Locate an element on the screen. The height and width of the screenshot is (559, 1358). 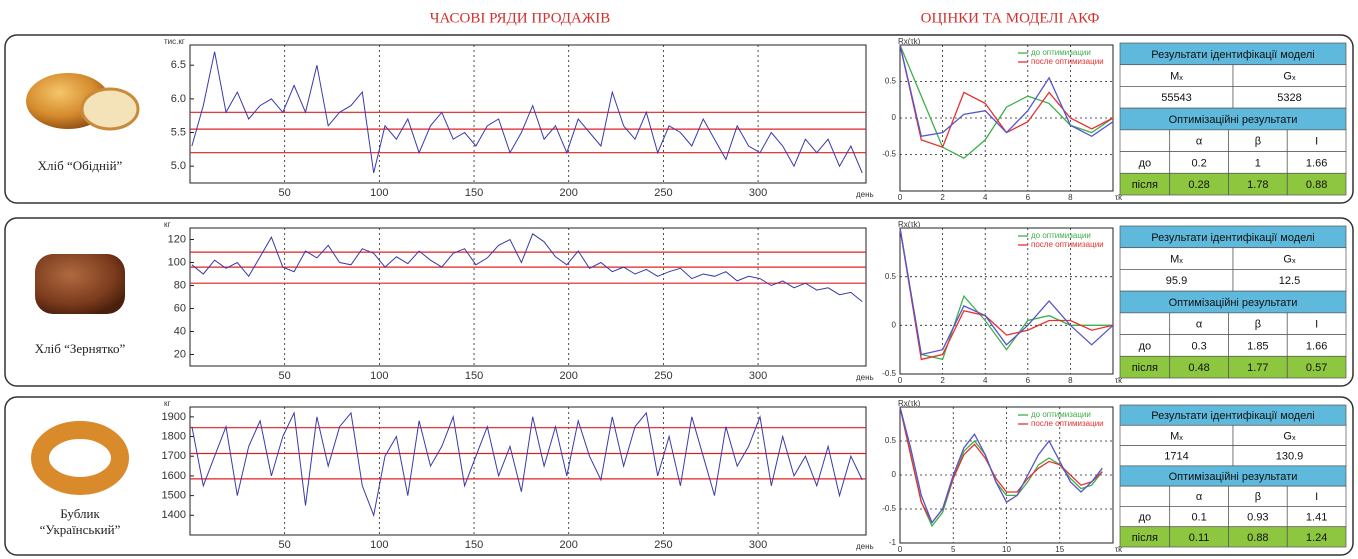
y-tick-label: -1 is located at coordinates (893, 542).